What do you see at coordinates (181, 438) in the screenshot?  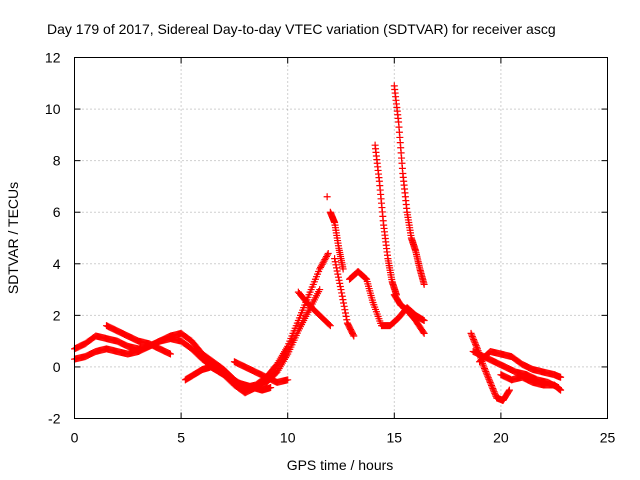 I see `x-tick-label: 5` at bounding box center [181, 438].